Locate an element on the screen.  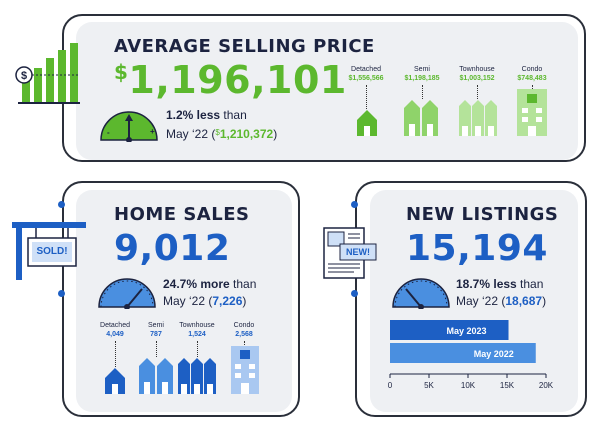
x-tick-label: 10K is located at coordinates (468, 385).